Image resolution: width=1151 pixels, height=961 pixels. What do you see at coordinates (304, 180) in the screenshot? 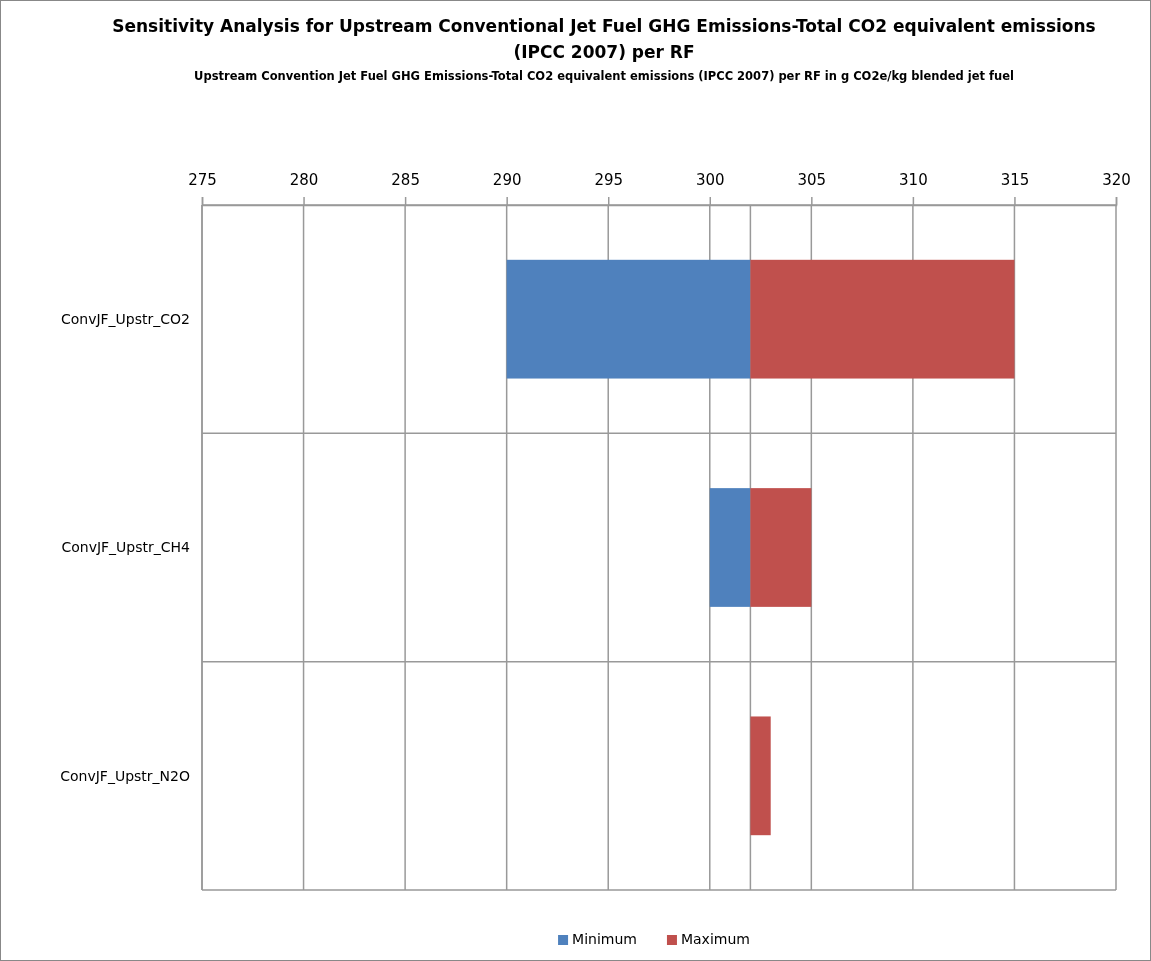
I see `x-tick-label: 280` at bounding box center [304, 180].